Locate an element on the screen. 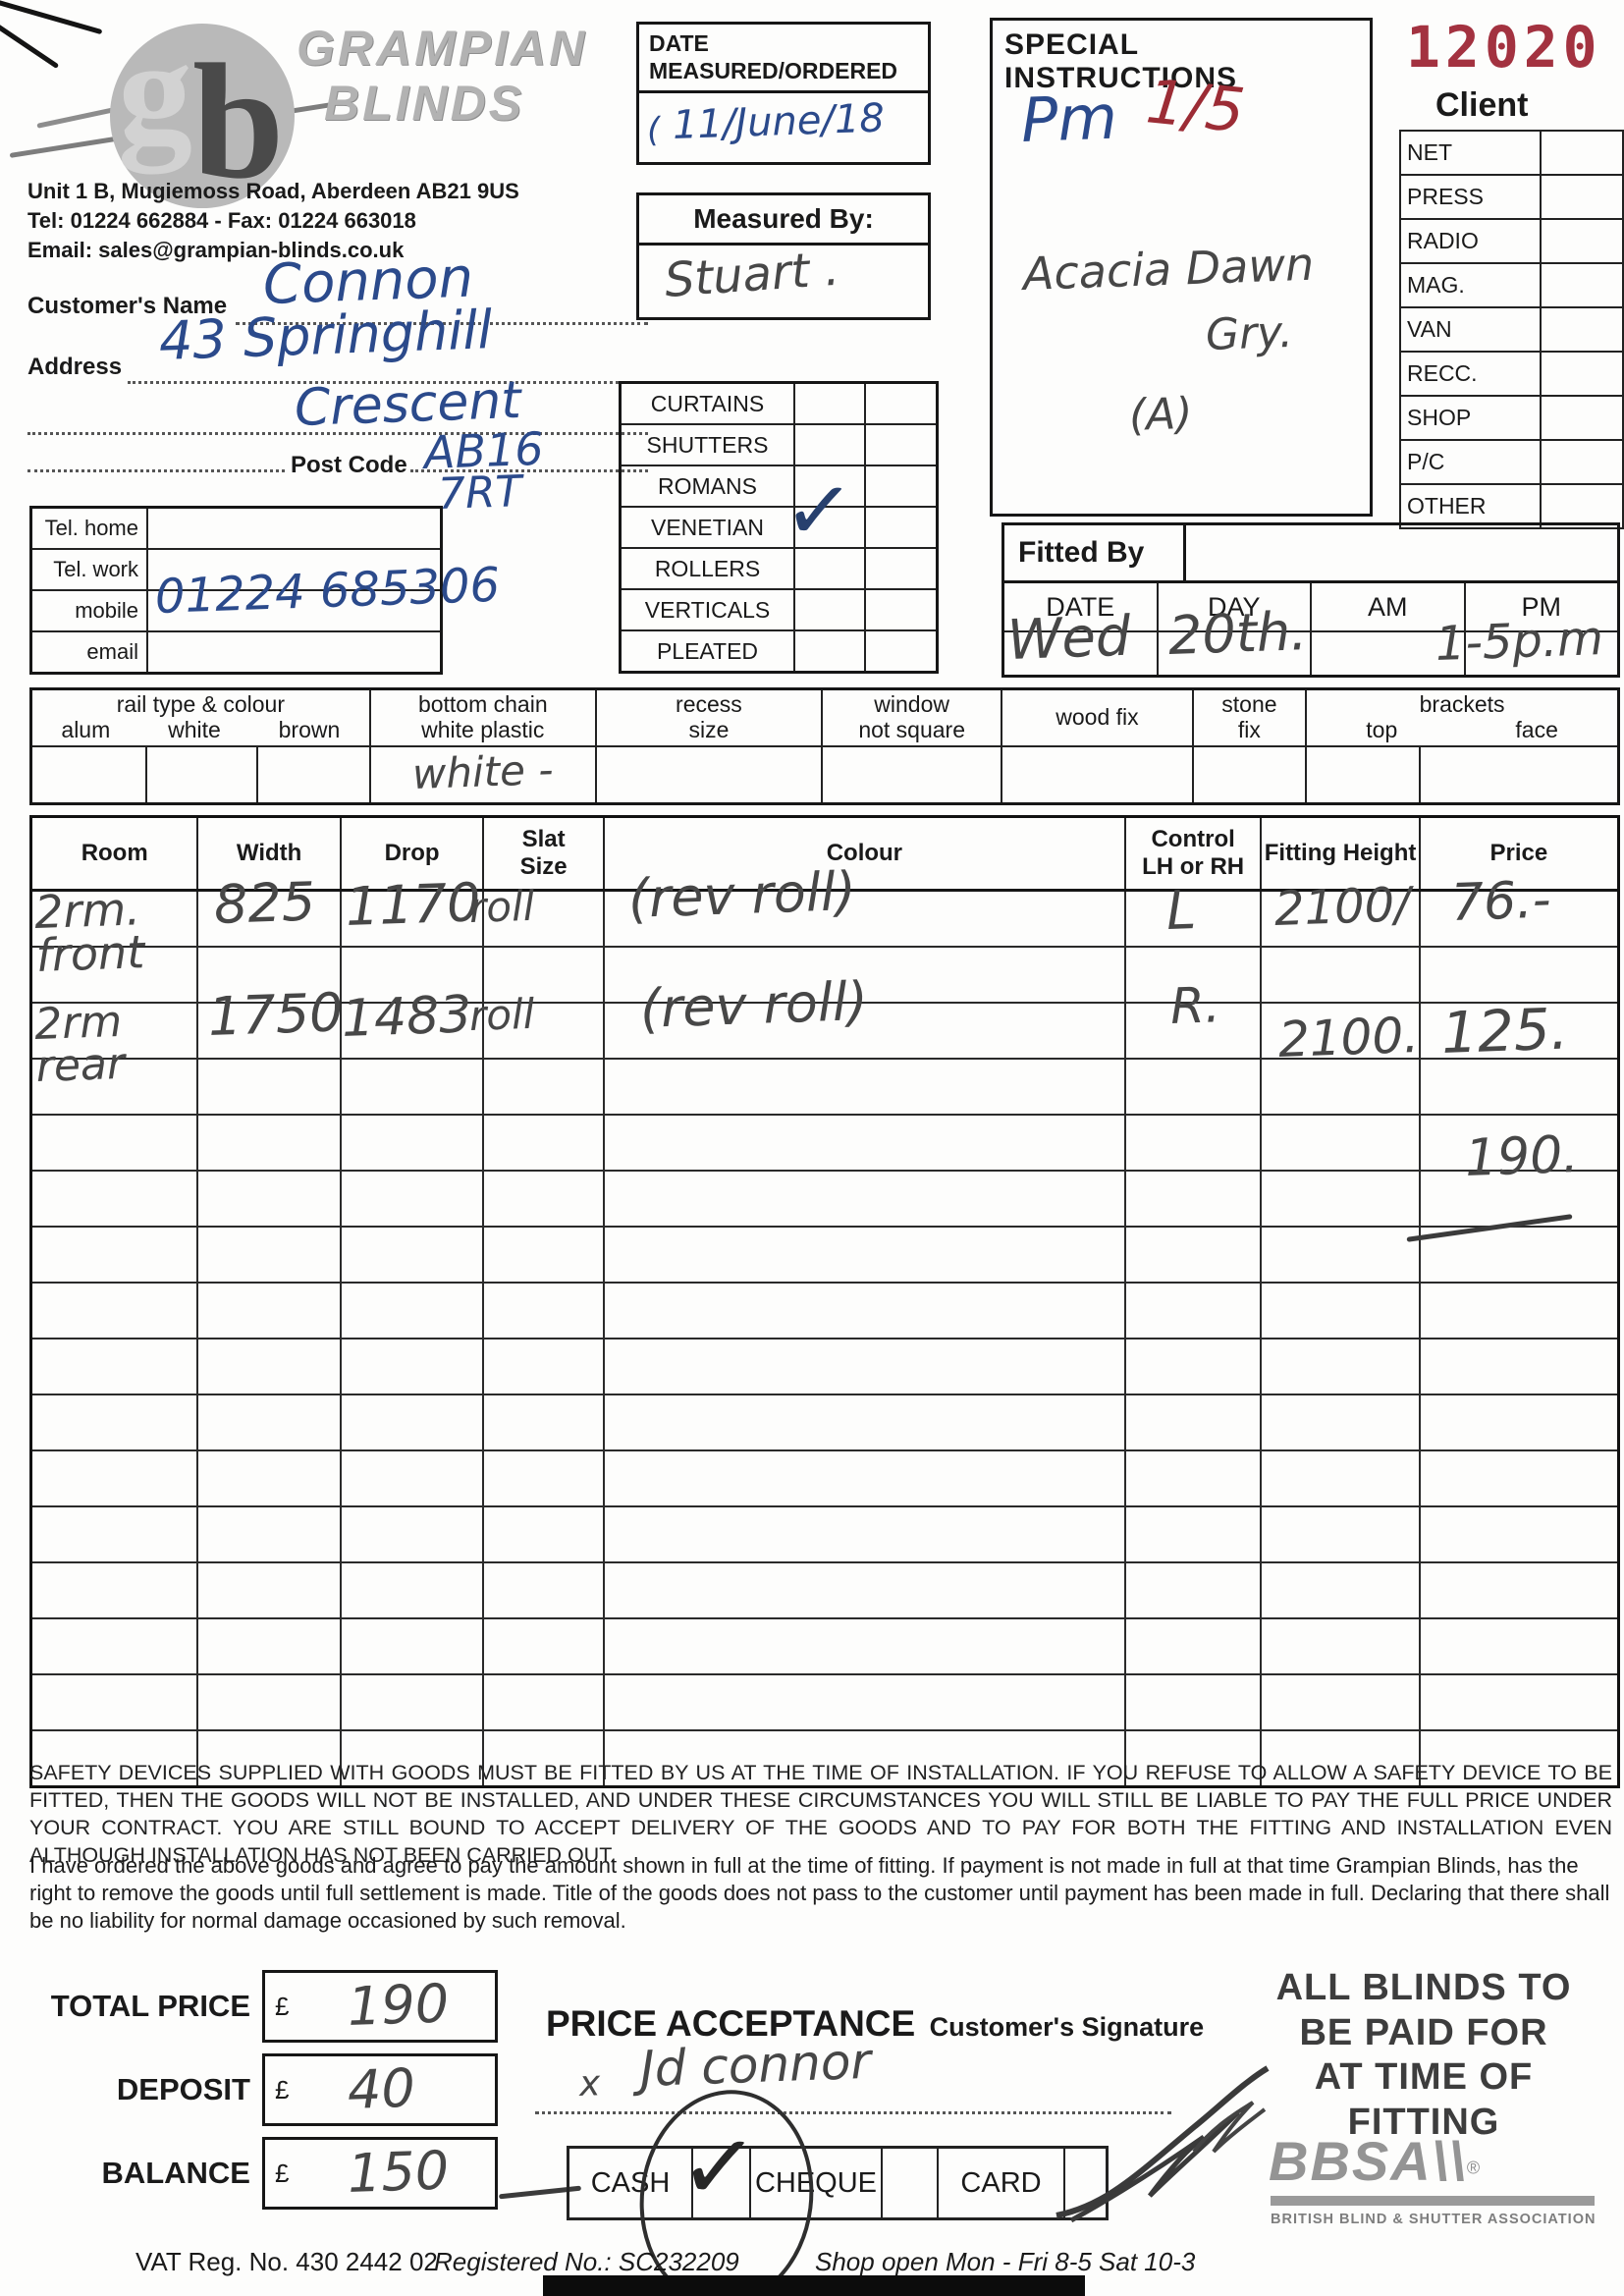 This screenshot has width=1624, height=2296. stone-line1: stone is located at coordinates (1249, 704).